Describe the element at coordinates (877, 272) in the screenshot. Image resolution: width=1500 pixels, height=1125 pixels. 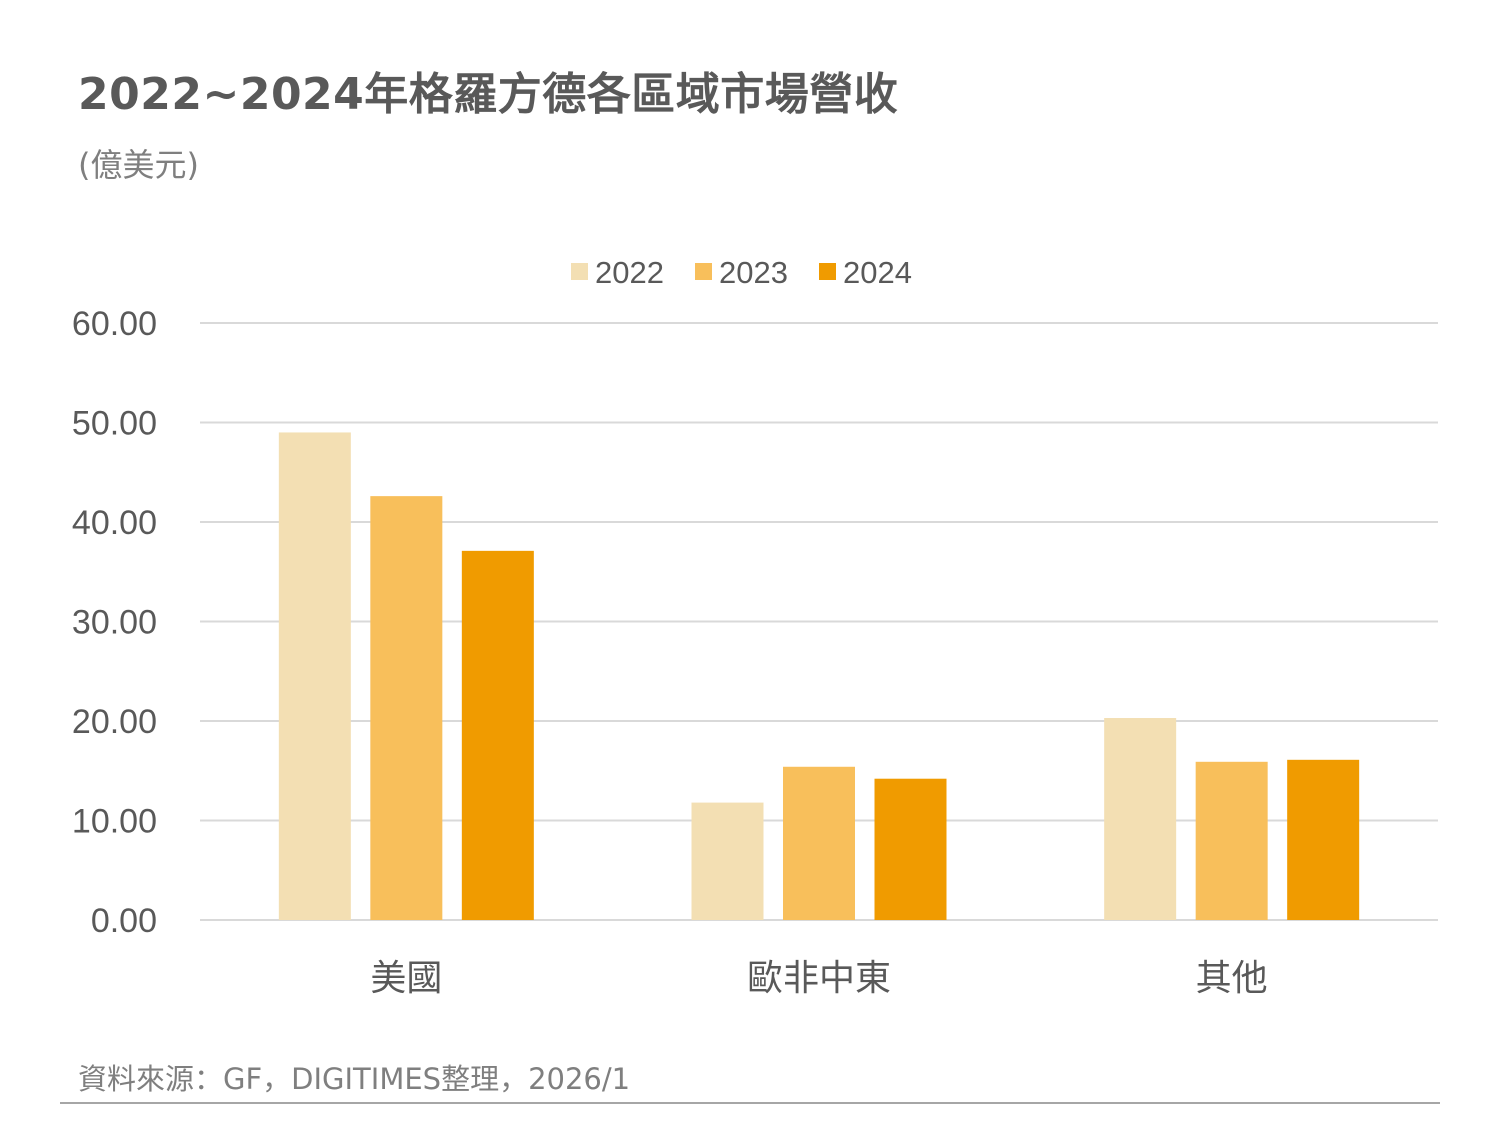
I see `legend-label: 2024` at that location.